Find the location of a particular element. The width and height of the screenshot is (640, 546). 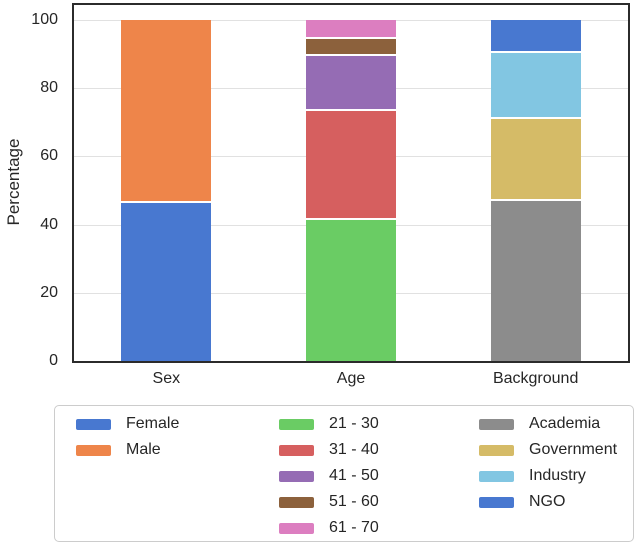

legend-item-government: Government is located at coordinates (548, 450).